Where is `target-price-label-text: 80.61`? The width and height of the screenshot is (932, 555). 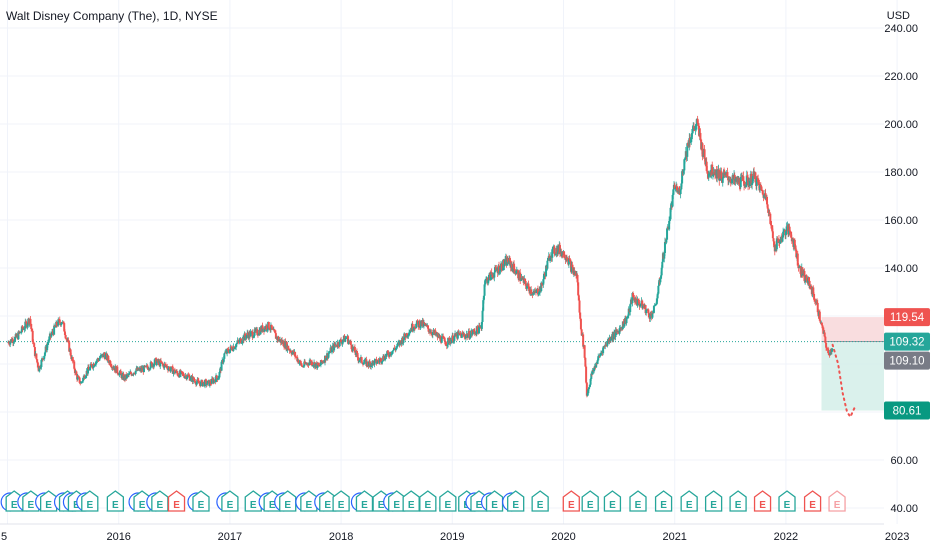
target-price-label-text: 80.61 is located at coordinates (907, 412).